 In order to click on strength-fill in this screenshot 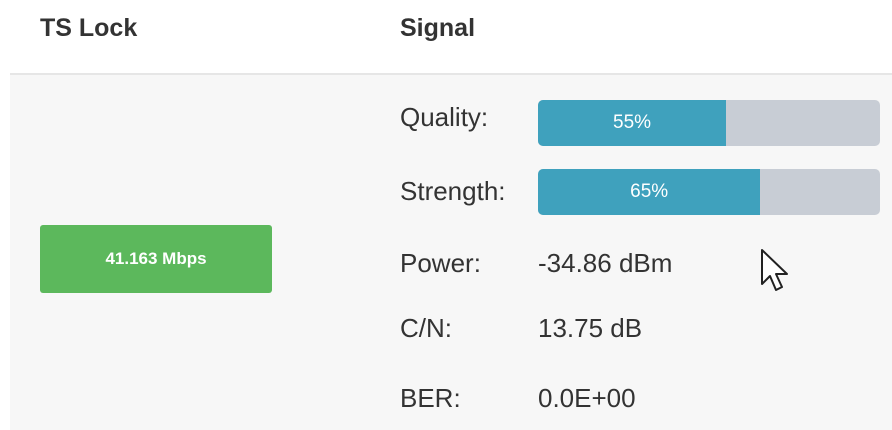, I will do `click(649, 192)`.